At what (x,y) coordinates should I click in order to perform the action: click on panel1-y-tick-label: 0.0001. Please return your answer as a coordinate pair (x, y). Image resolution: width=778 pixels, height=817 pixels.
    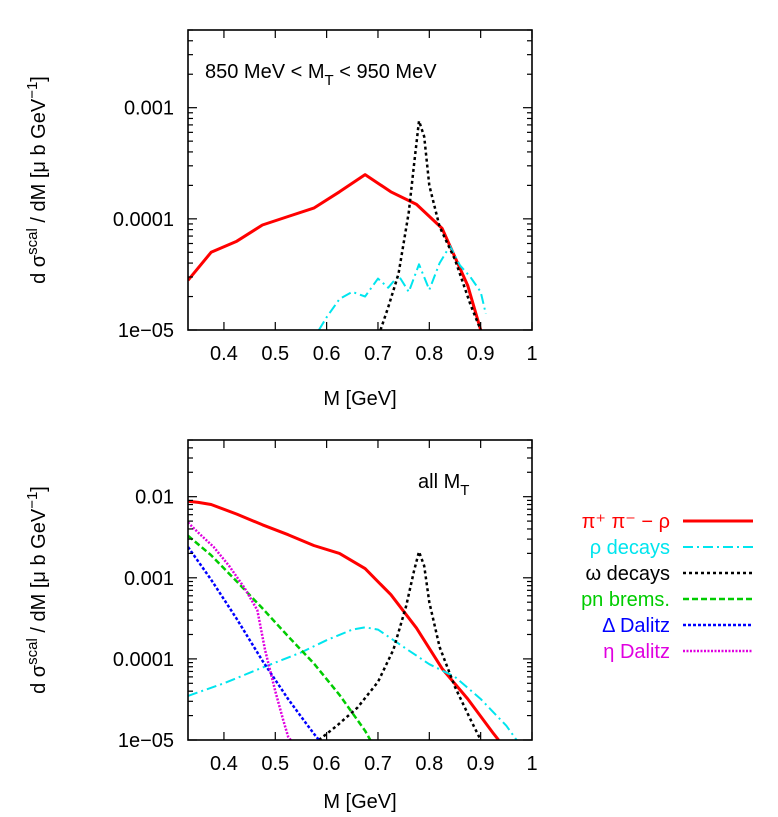
    Looking at the image, I should click on (143, 220).